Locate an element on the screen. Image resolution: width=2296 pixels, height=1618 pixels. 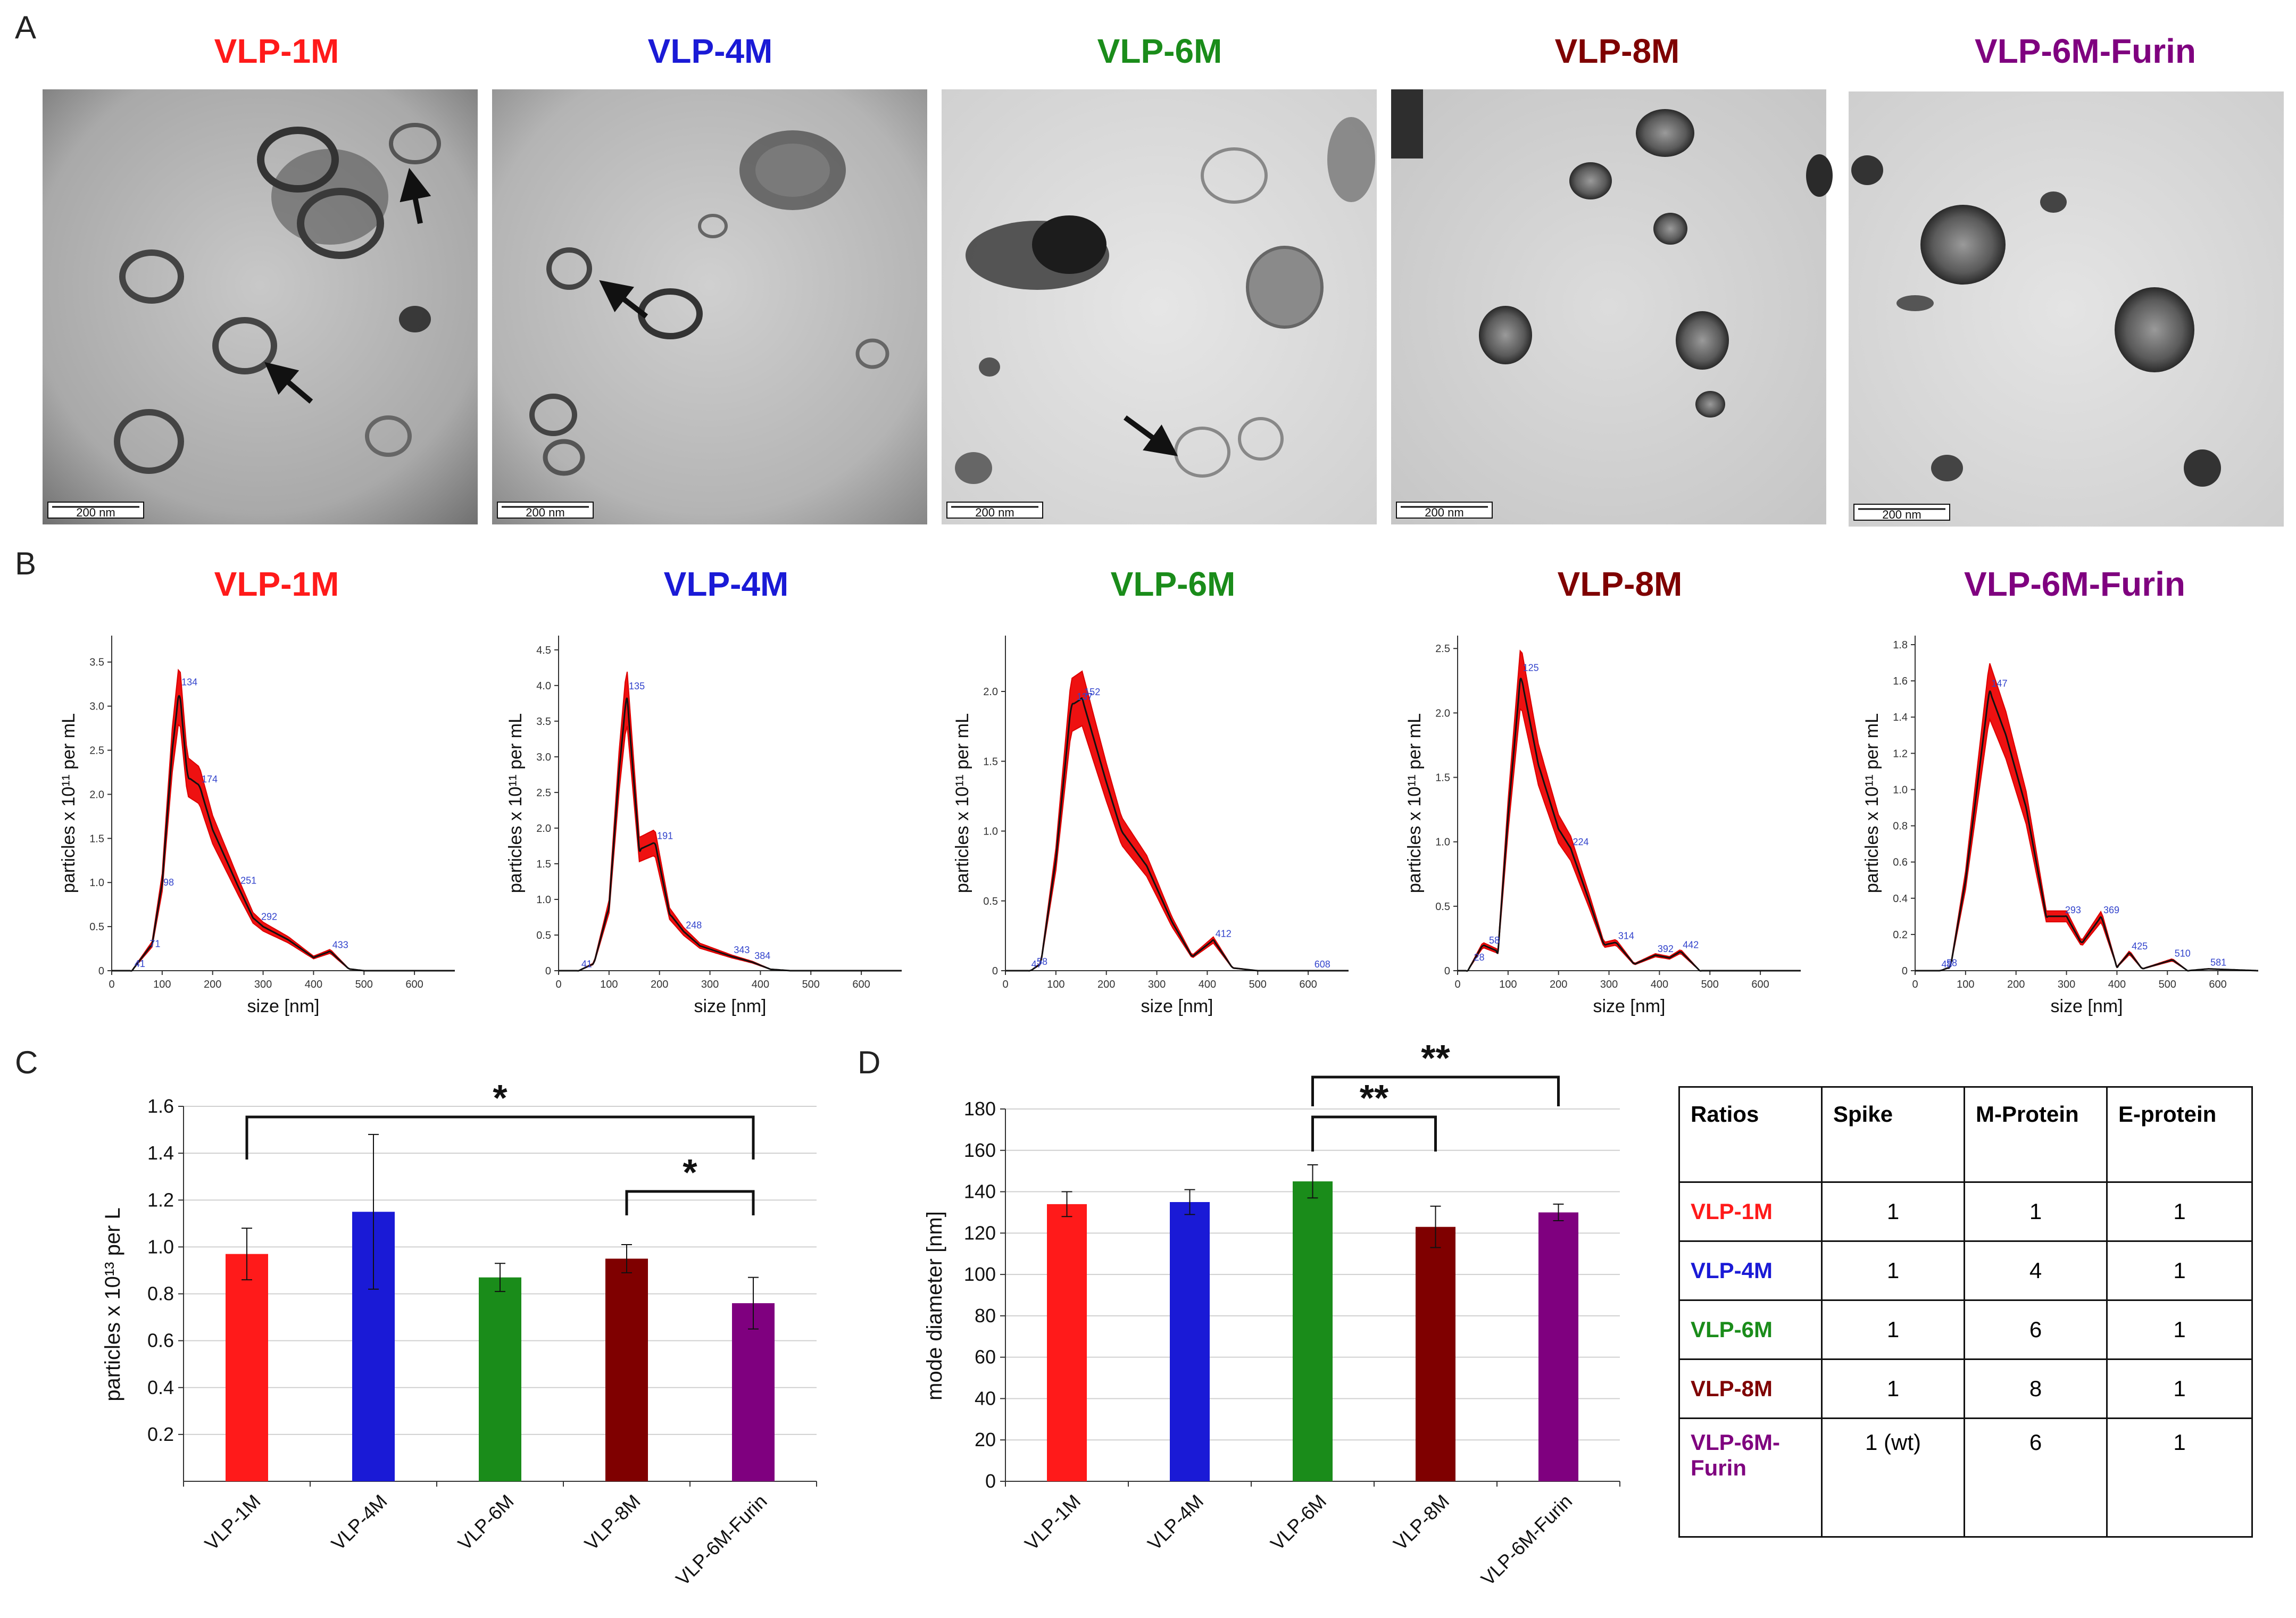
m-protein-ratio: 6 is located at coordinates (2036, 1477).